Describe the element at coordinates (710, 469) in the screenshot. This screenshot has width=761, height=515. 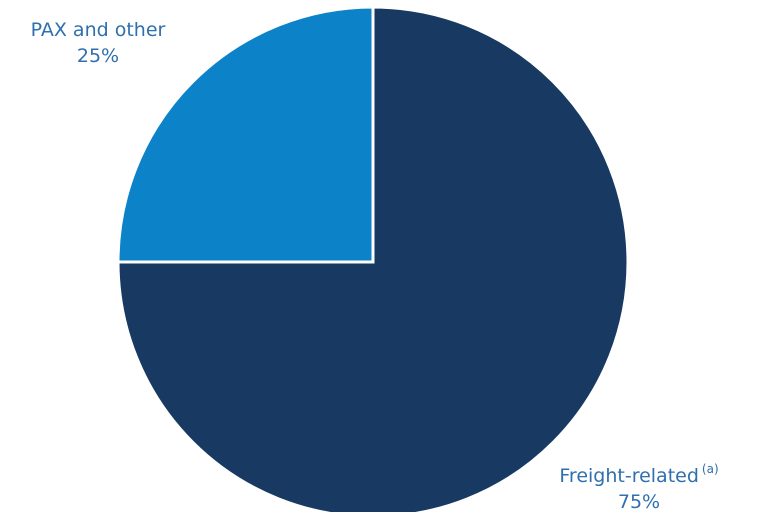
I see `footnote-marker: (a)` at that location.